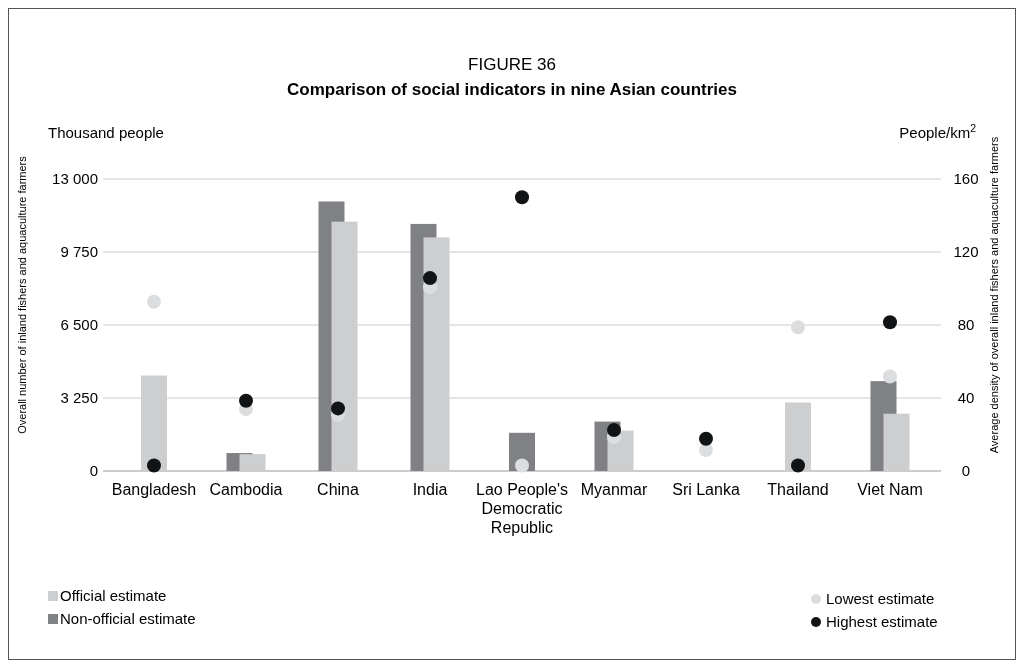 This screenshot has width=1024, height=668. Describe the element at coordinates (966, 324) in the screenshot. I see `y2-tick-label: 80` at that location.